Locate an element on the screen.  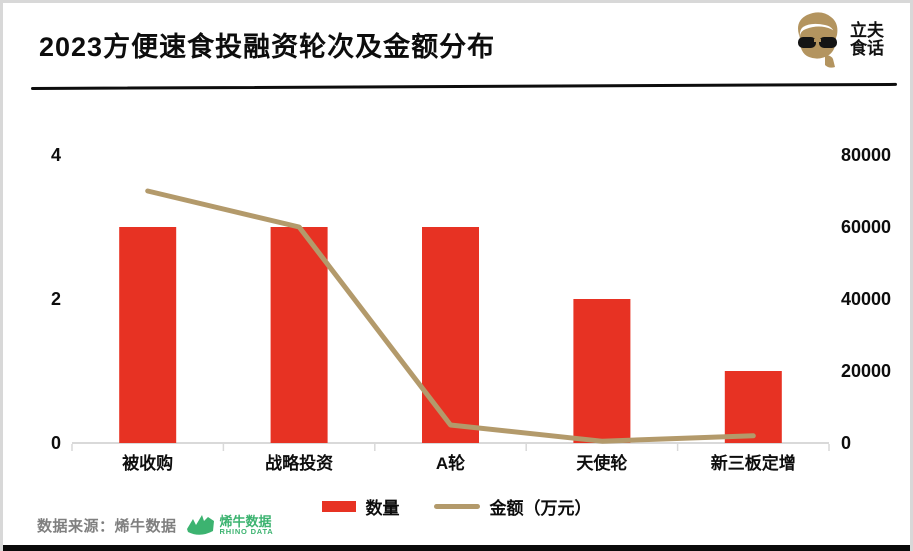
brand-name-line1: 立夫 is located at coordinates (867, 30).